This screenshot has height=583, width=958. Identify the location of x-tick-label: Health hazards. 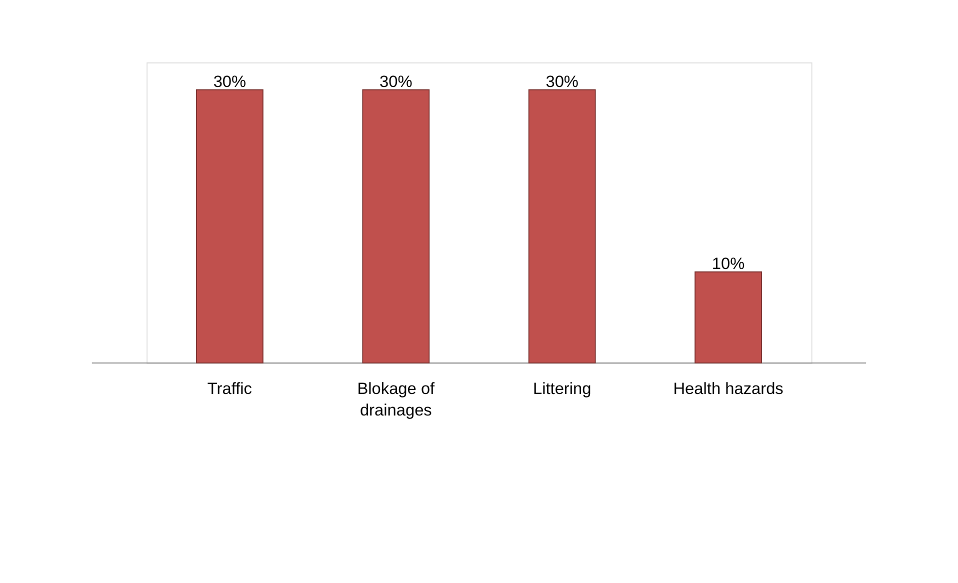
(728, 389).